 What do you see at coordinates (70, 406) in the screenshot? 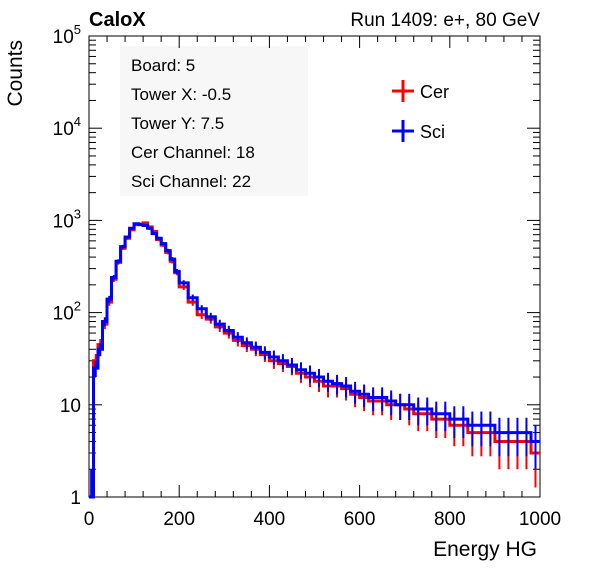
I see `y-tick-label: 10` at bounding box center [70, 406].